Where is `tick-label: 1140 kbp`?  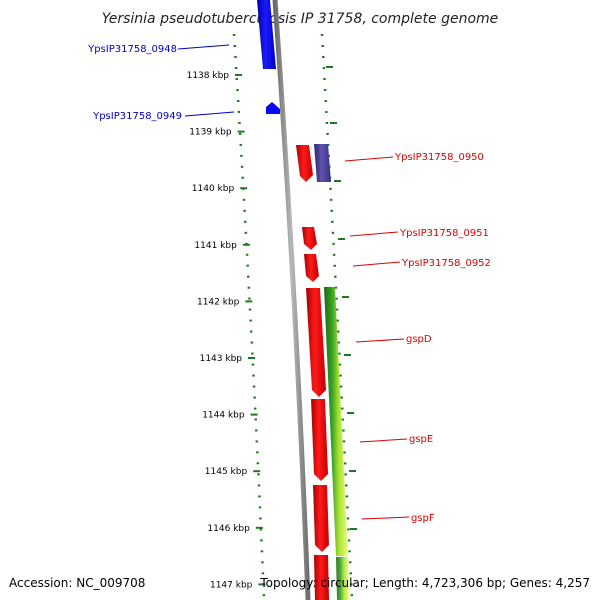 tick-label: 1140 kbp is located at coordinates (213, 189).